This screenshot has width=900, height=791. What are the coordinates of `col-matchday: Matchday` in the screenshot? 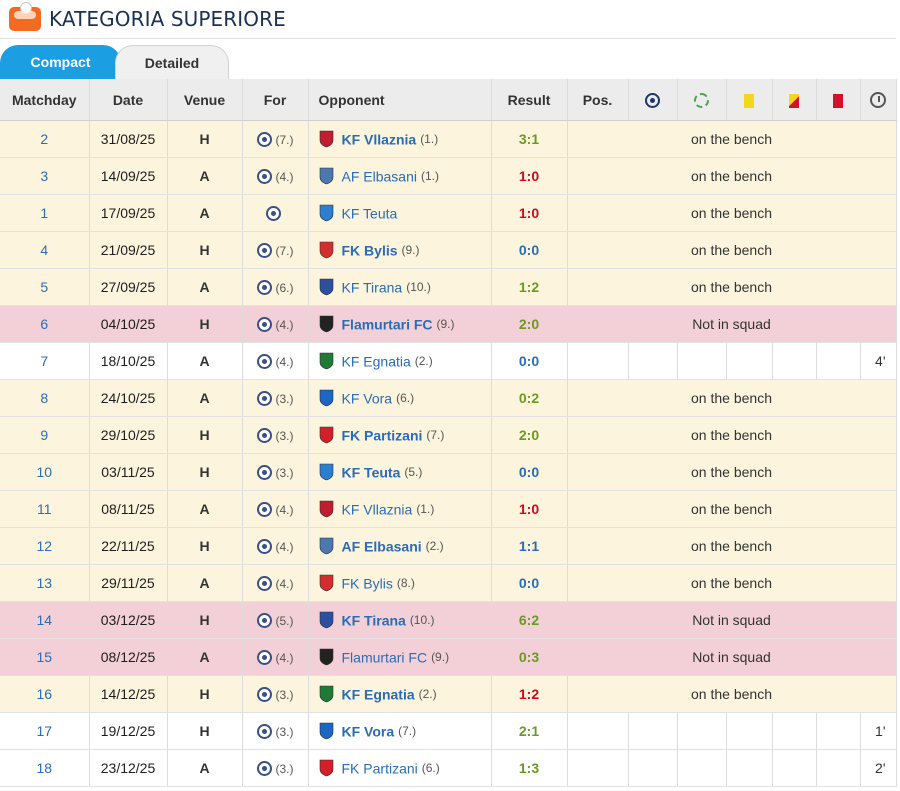 It's located at (45, 100).